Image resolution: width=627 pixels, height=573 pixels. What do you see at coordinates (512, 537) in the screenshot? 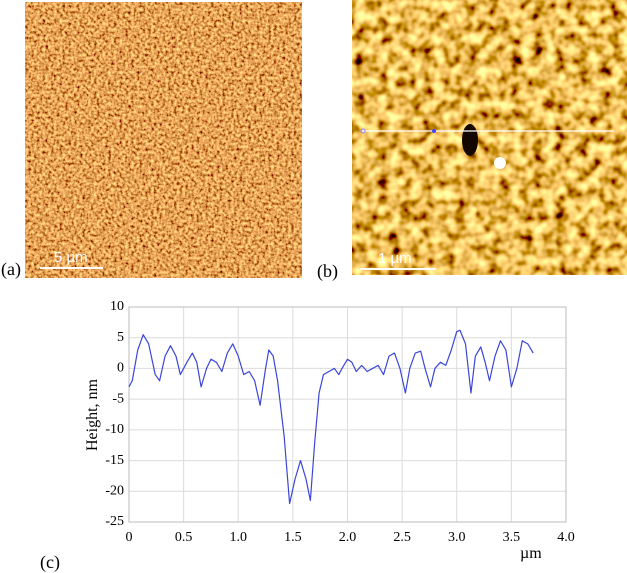
I see `x-tick-label: 3.5` at bounding box center [512, 537].